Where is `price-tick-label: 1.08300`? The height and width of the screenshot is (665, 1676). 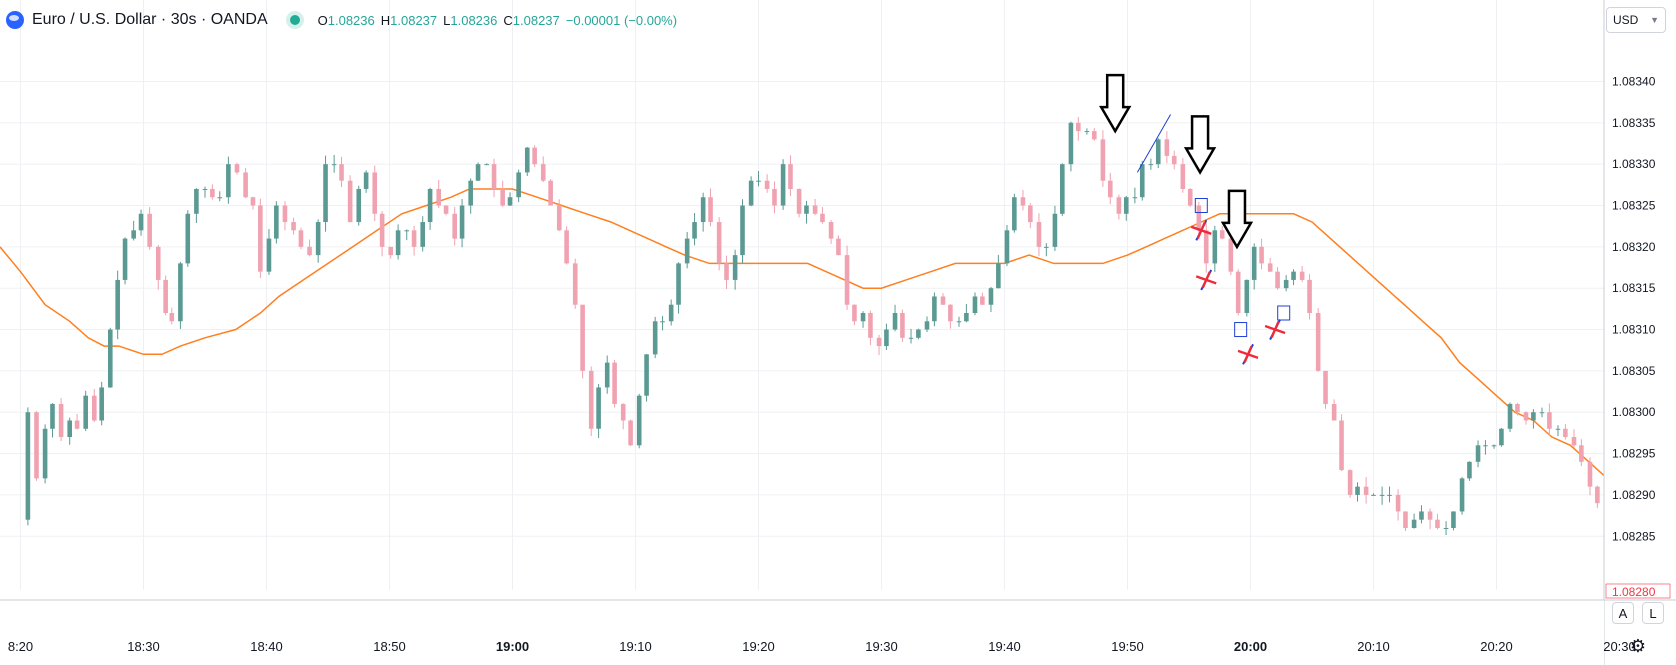 price-tick-label: 1.08300 is located at coordinates (1634, 412).